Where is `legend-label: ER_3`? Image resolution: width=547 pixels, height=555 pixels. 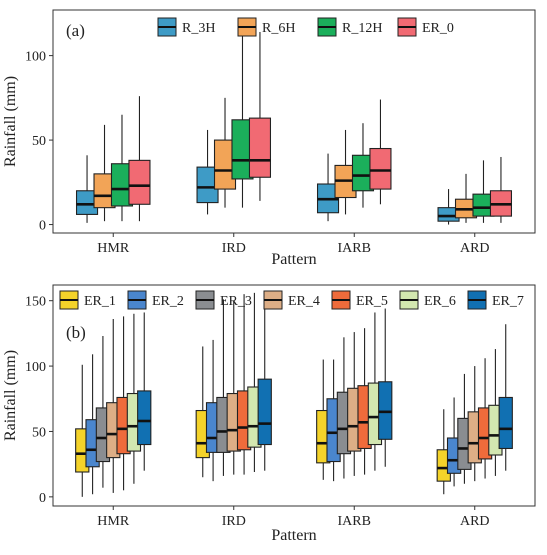 legend-label: ER_3 is located at coordinates (236, 301).